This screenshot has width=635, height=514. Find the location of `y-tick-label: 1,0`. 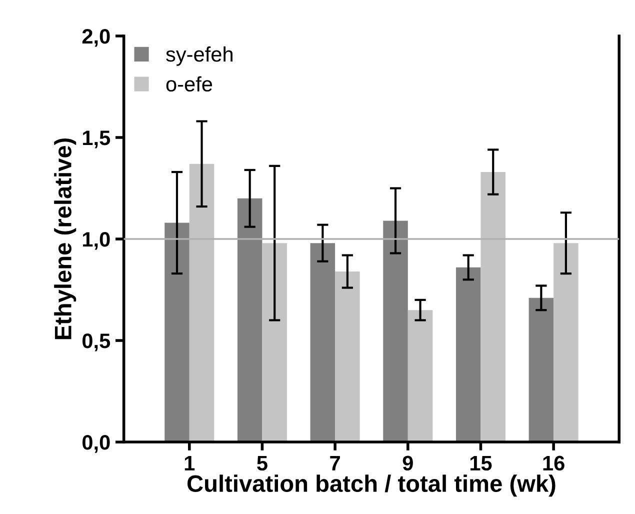

y-tick-label: 1,0 is located at coordinates (96, 241).